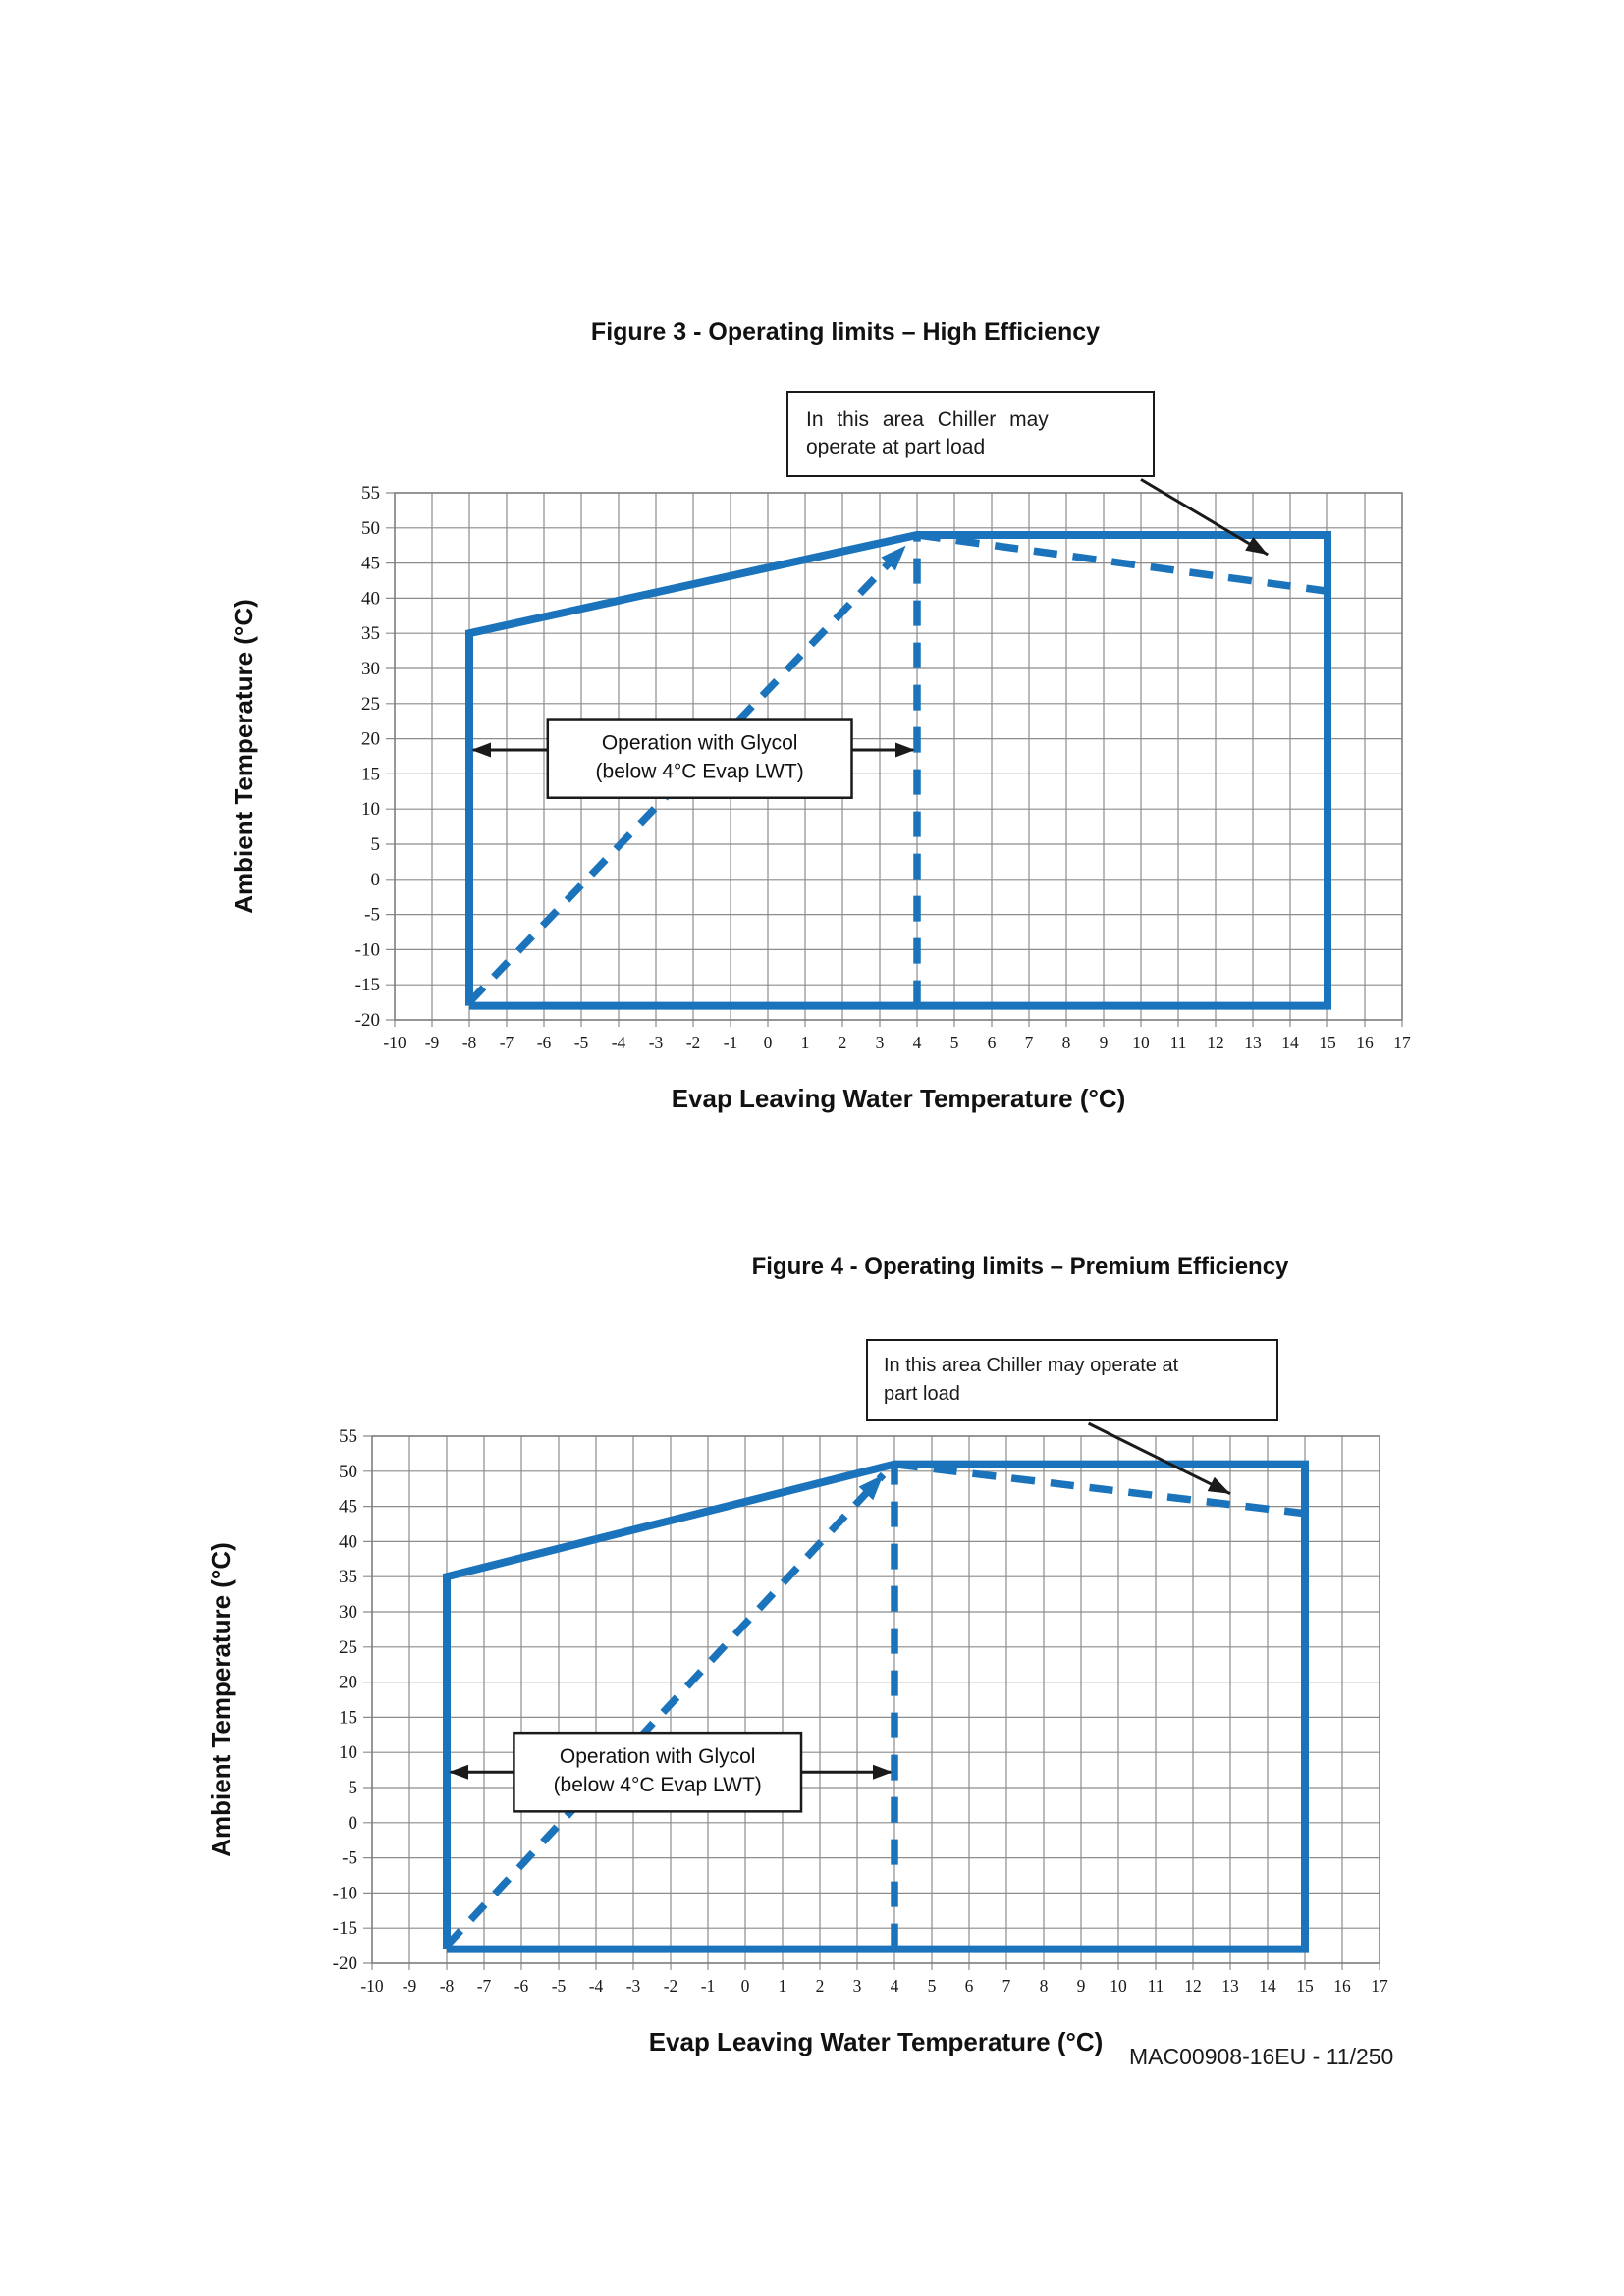 This screenshot has height=2296, width=1624. What do you see at coordinates (1215, 1043) in the screenshot?
I see `x-tick-label: 12` at bounding box center [1215, 1043].